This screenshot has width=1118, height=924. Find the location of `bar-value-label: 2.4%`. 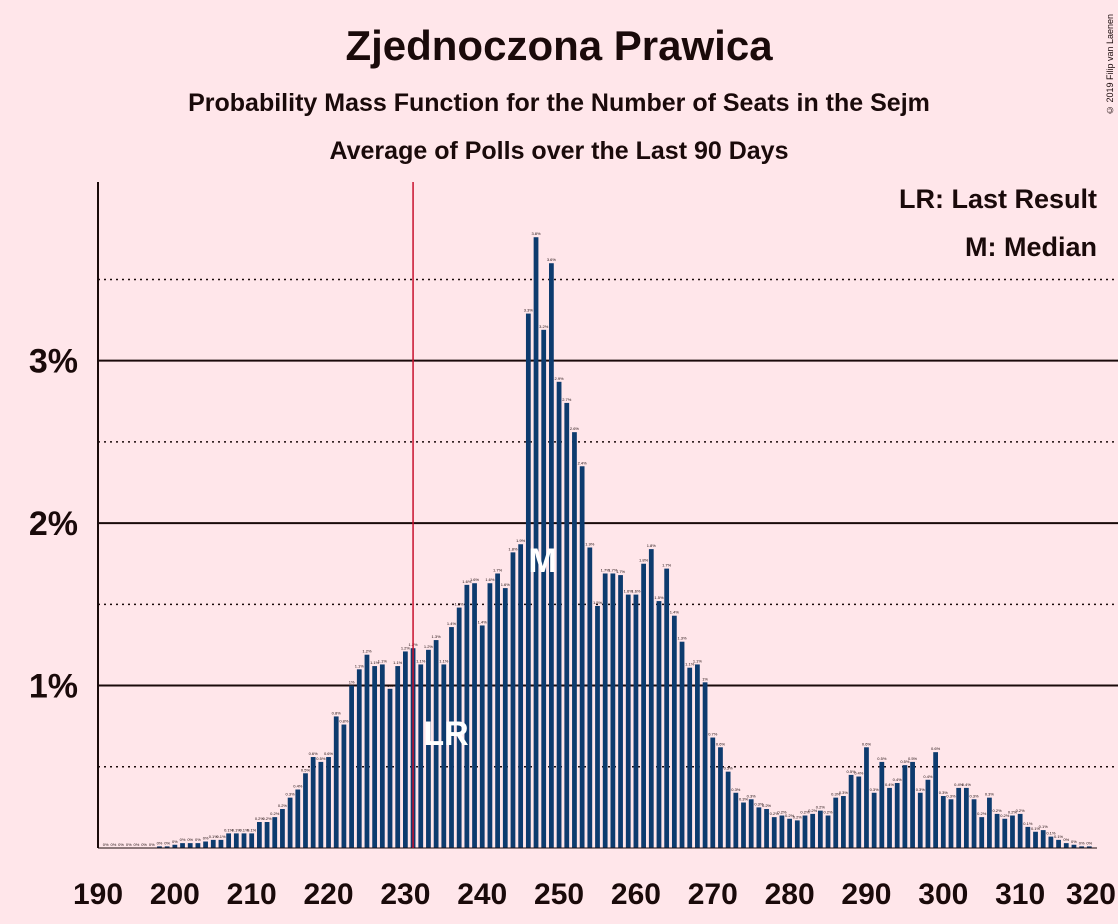

bar-value-label: 2.4% is located at coordinates (583, 462).